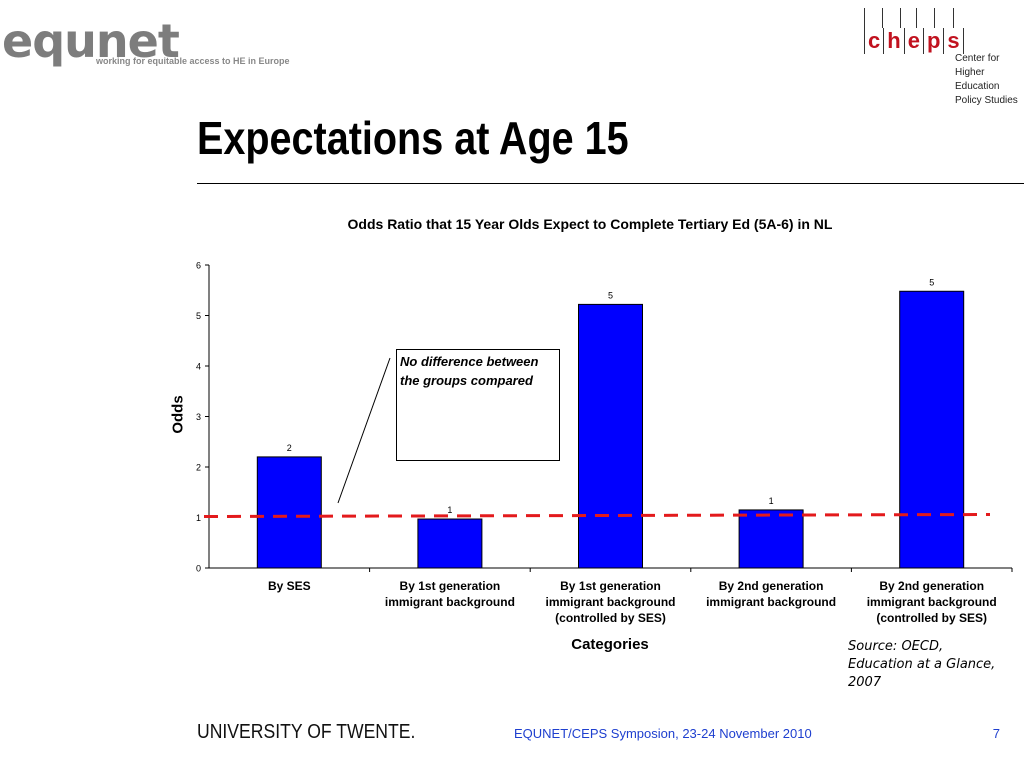 This screenshot has height=768, width=1024. What do you see at coordinates (413, 138) in the screenshot?
I see `slide-title: Expectations at Age 15` at bounding box center [413, 138].